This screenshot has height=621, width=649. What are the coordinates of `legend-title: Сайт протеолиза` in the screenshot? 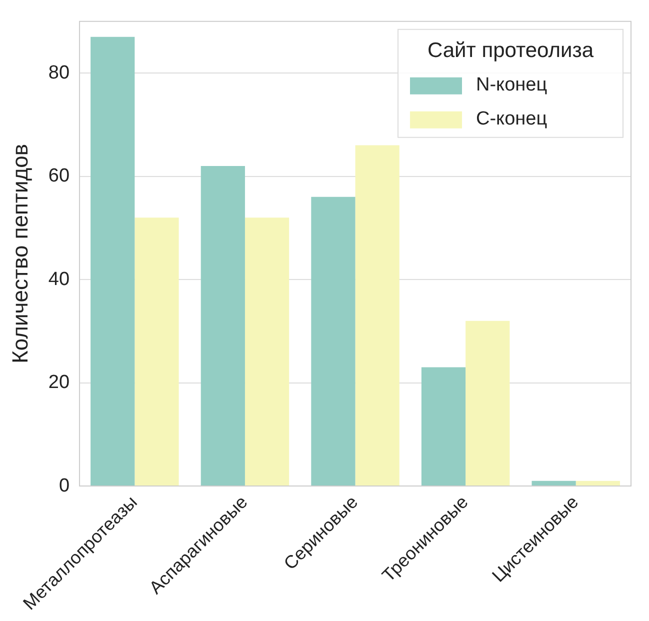 It's located at (510, 50).